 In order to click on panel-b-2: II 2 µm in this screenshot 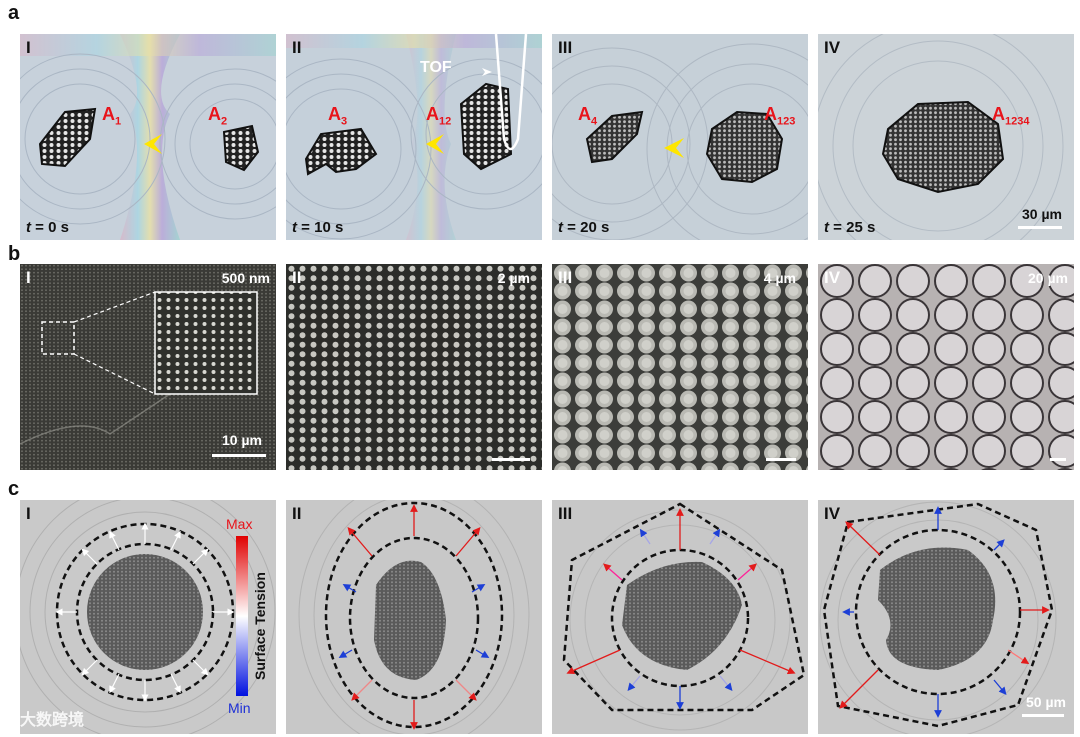, I will do `click(414, 367)`.